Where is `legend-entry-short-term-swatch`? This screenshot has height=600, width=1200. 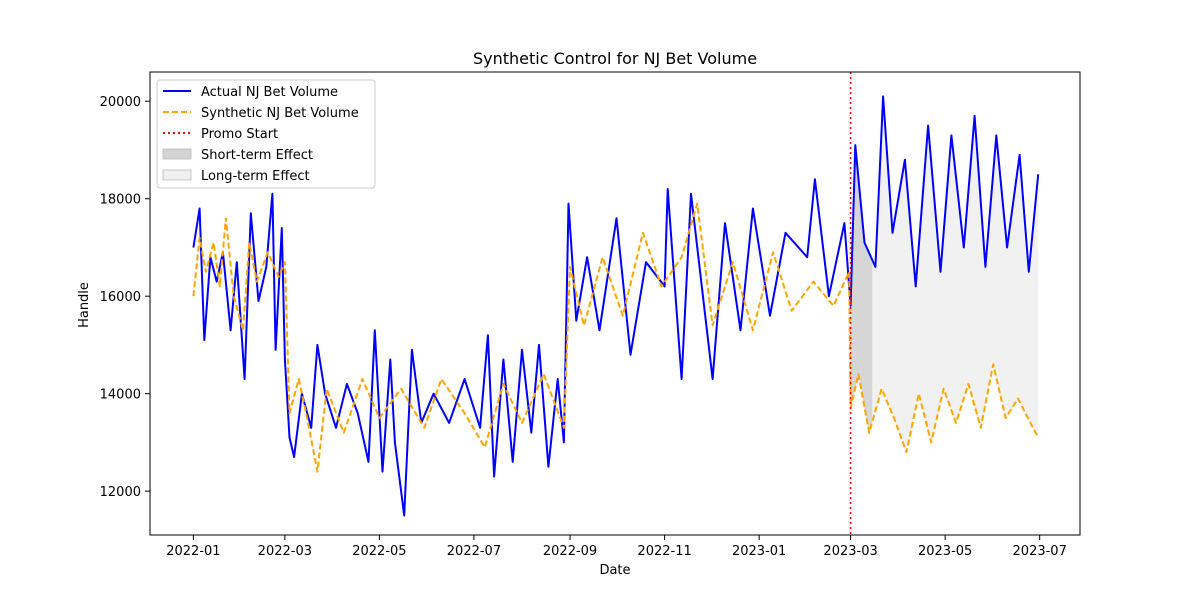 legend-entry-short-term-swatch is located at coordinates (177, 154).